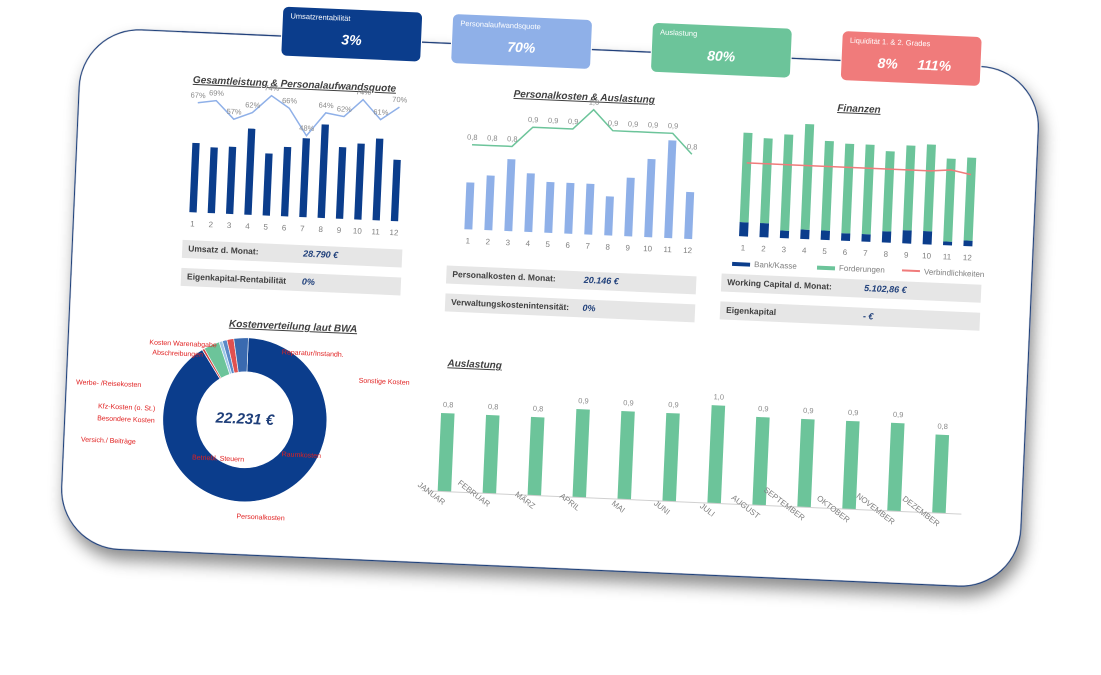 The width and height of the screenshot is (1101, 675). Describe the element at coordinates (601, 281) in the screenshot. I see `field-value: 20.146 €` at that location.